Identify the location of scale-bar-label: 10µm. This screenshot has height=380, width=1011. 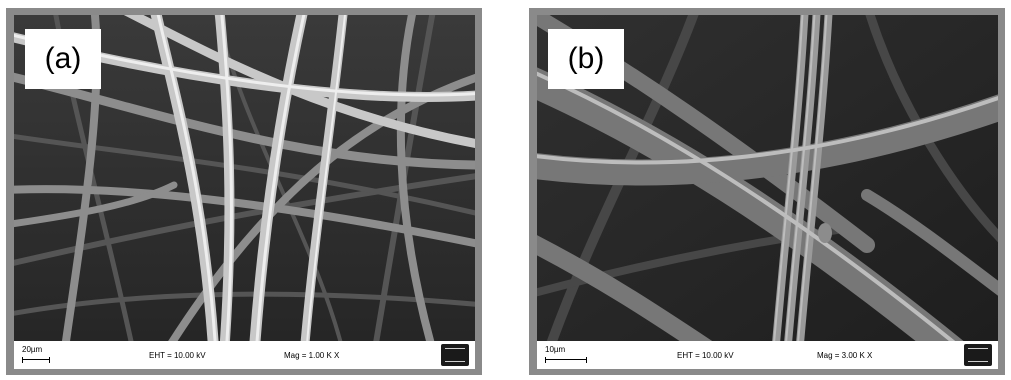
(555, 349).